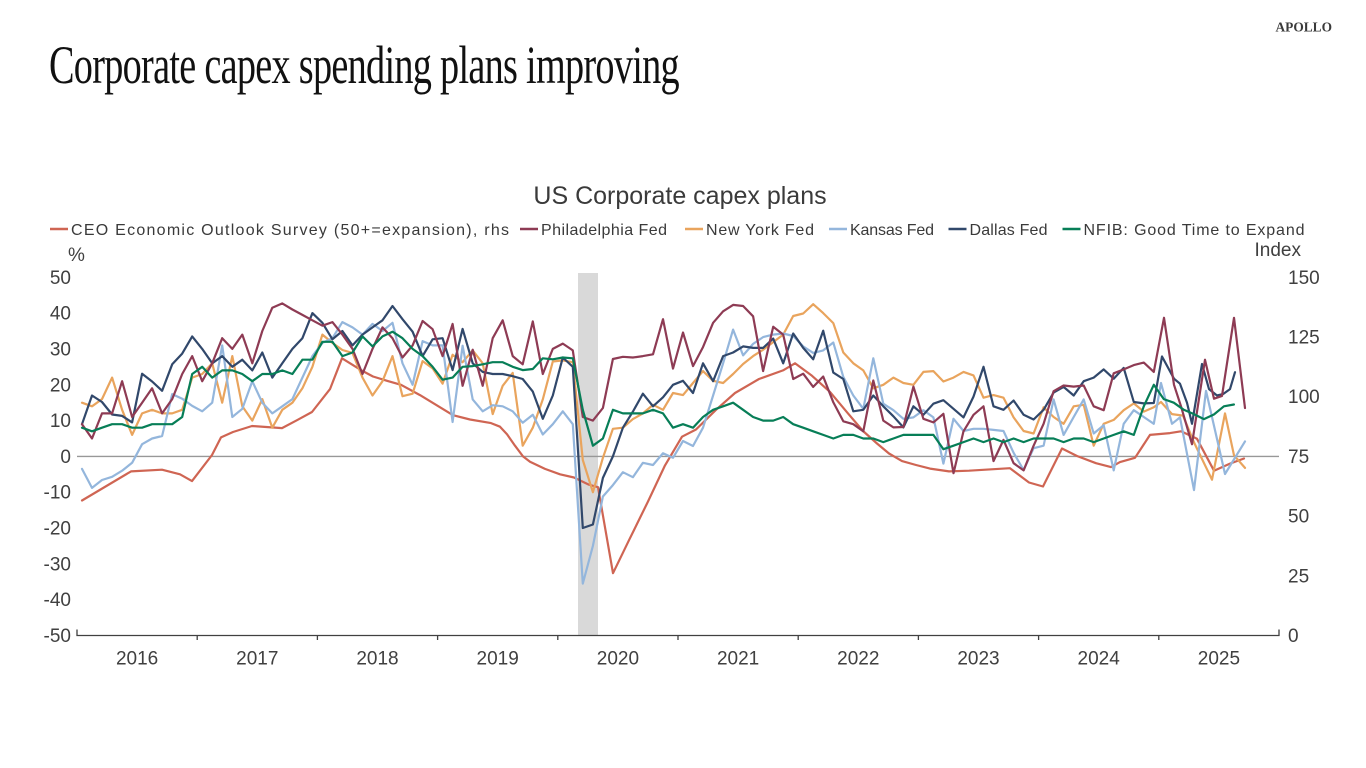 This screenshot has width=1366, height=768. What do you see at coordinates (57, 636) in the screenshot?
I see `svg-text: -50` at bounding box center [57, 636].